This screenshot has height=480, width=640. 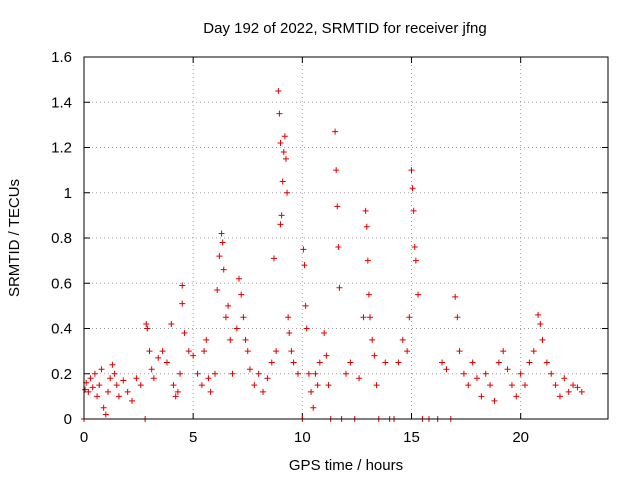 What do you see at coordinates (61, 283) in the screenshot?
I see `y-tick-label: 0.6` at bounding box center [61, 283].